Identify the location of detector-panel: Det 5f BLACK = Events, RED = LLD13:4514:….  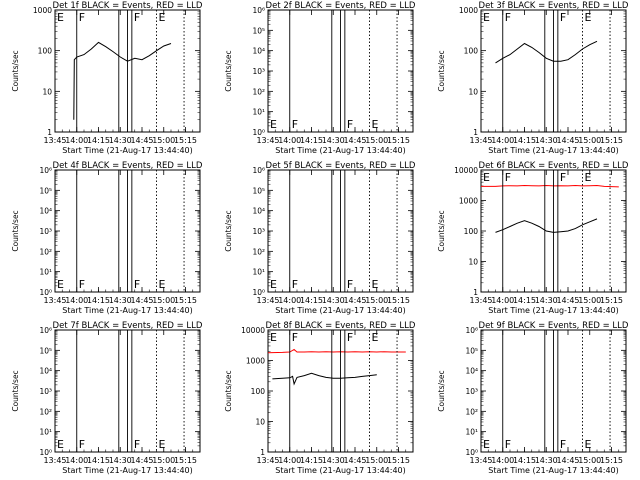
(320, 238).